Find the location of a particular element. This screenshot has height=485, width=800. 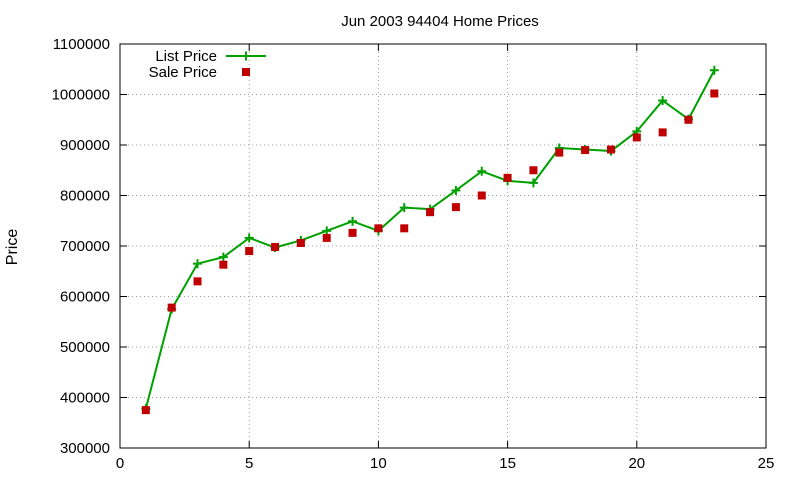

legend-label: List Price is located at coordinates (186, 56).